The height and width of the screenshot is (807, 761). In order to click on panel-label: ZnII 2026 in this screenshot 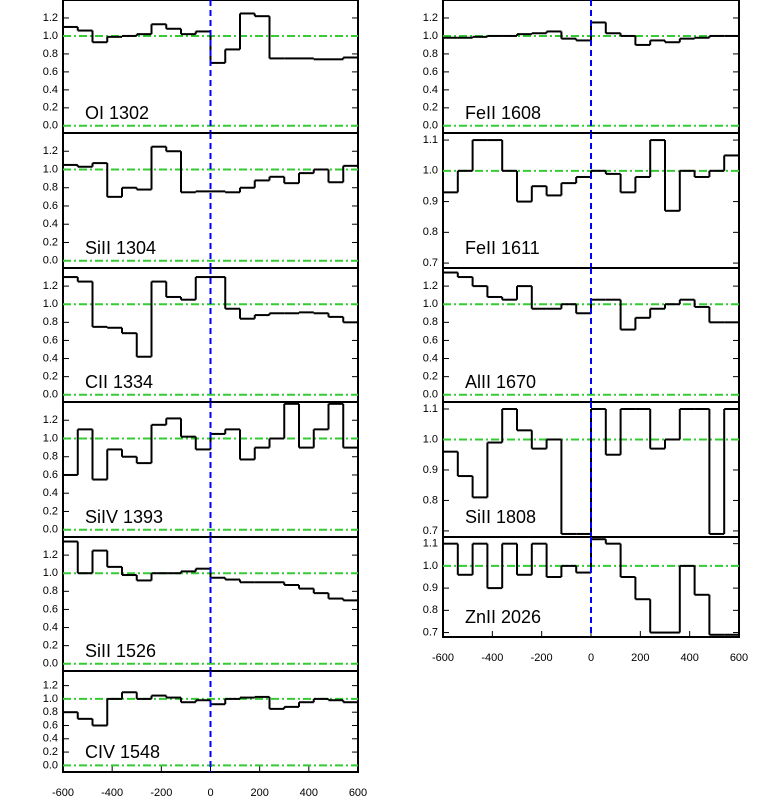, I will do `click(503, 617)`.